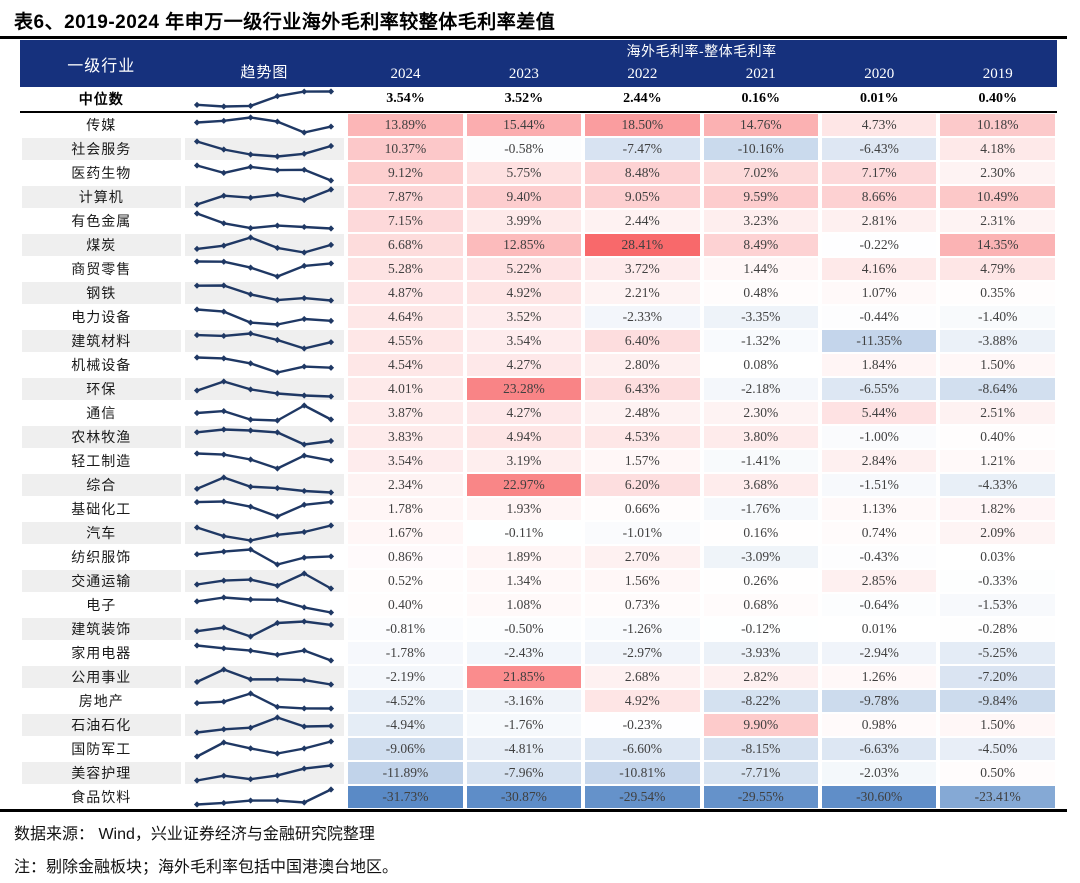  Describe the element at coordinates (405, 485) in the screenshot. I see `value-cell: 2.34%` at that location.